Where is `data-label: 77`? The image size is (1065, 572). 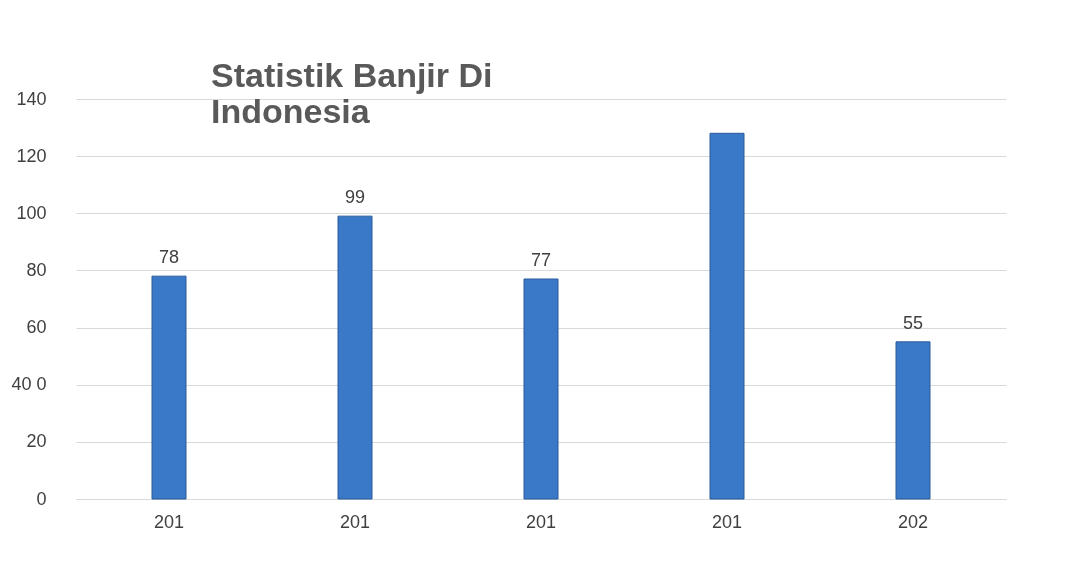 data-label: 77 is located at coordinates (541, 260).